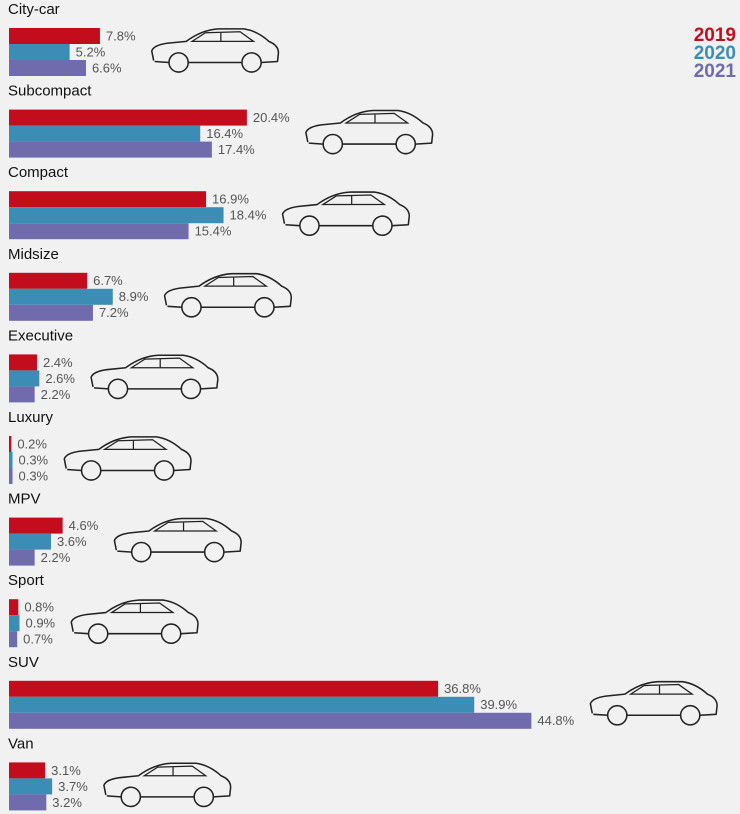 Image resolution: width=740 pixels, height=814 pixels. Describe the element at coordinates (34, 9) in the screenshot. I see `category-label: City-car` at that location.